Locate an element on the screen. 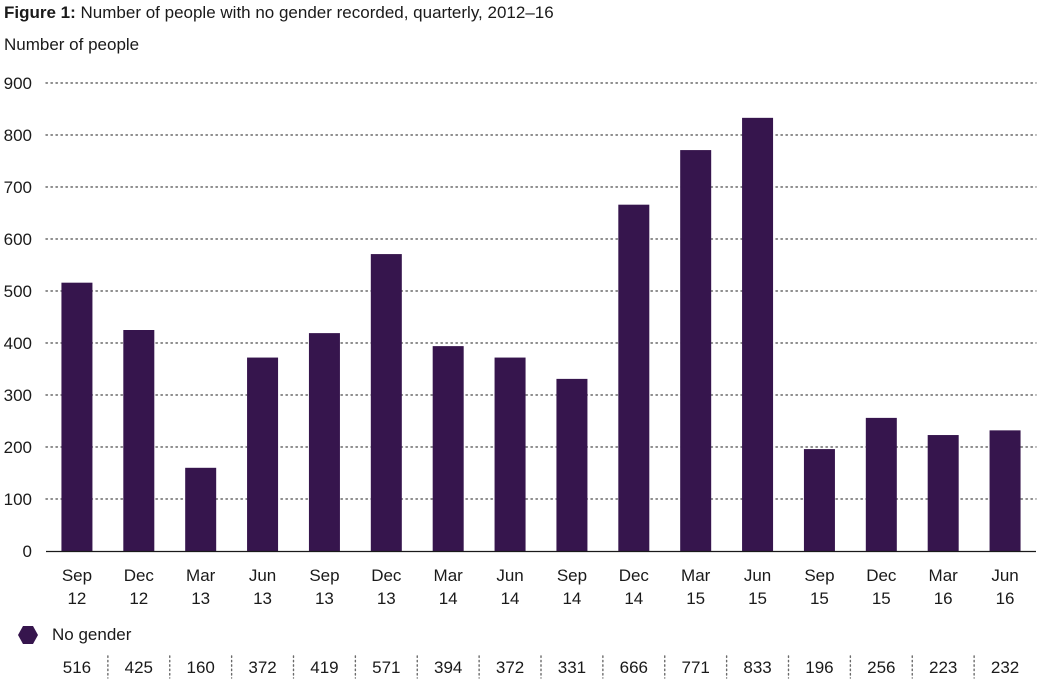  data-table-value-6: 394 is located at coordinates (448, 667).